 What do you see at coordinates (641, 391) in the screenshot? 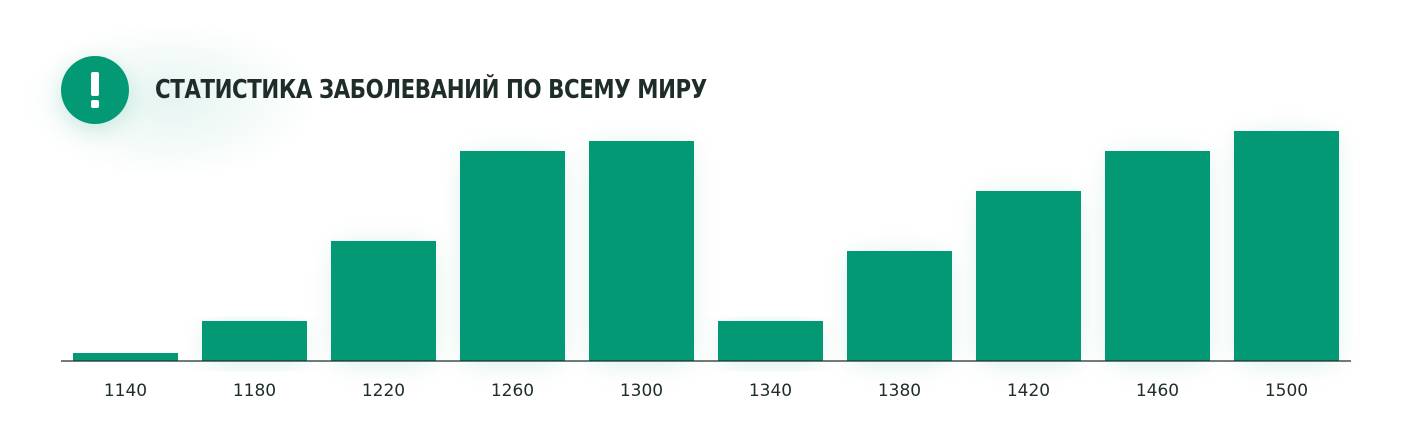
I see `x-tick-label: 1300` at bounding box center [641, 391].